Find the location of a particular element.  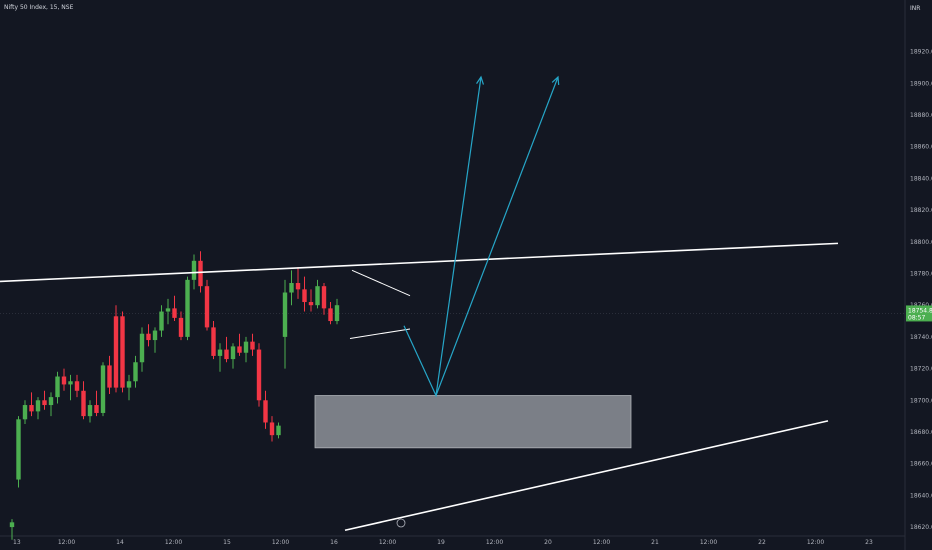

price-tick-label: 18720.00 is located at coordinates (921, 369).